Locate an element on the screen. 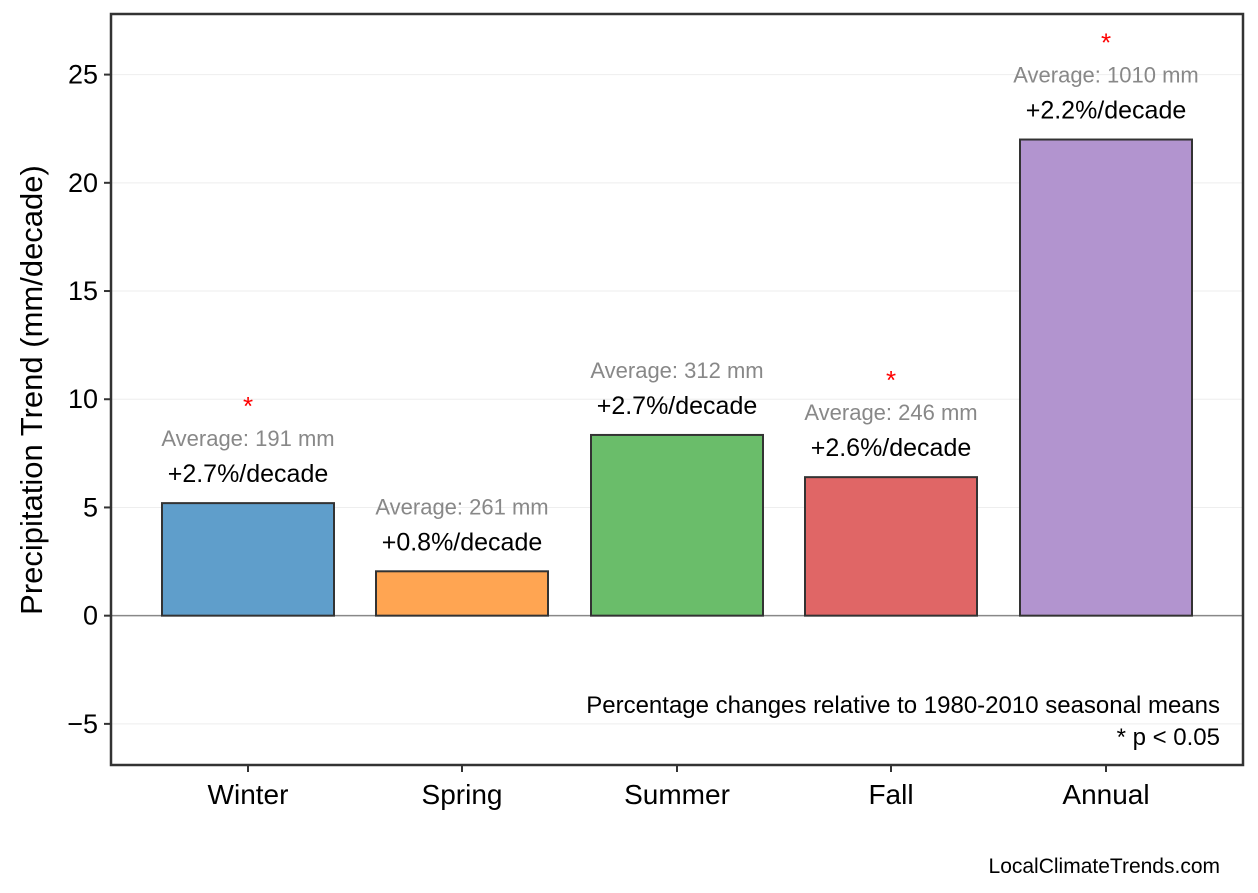 The image size is (1258, 893). x-tick-label: Summer is located at coordinates (677, 794).